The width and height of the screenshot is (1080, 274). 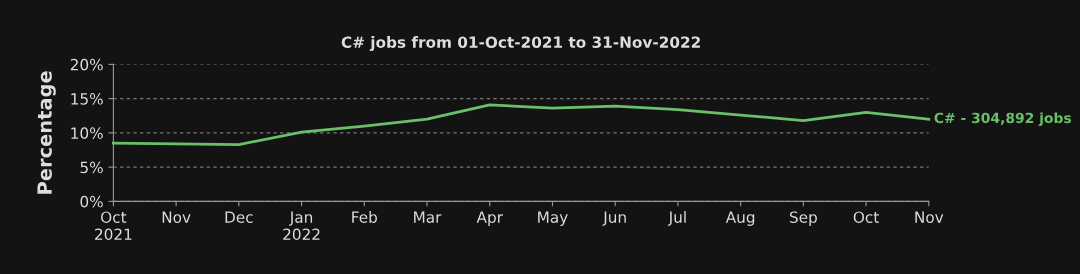 What do you see at coordinates (428, 217) in the screenshot?
I see `x-tick-label: Mar` at bounding box center [428, 217].